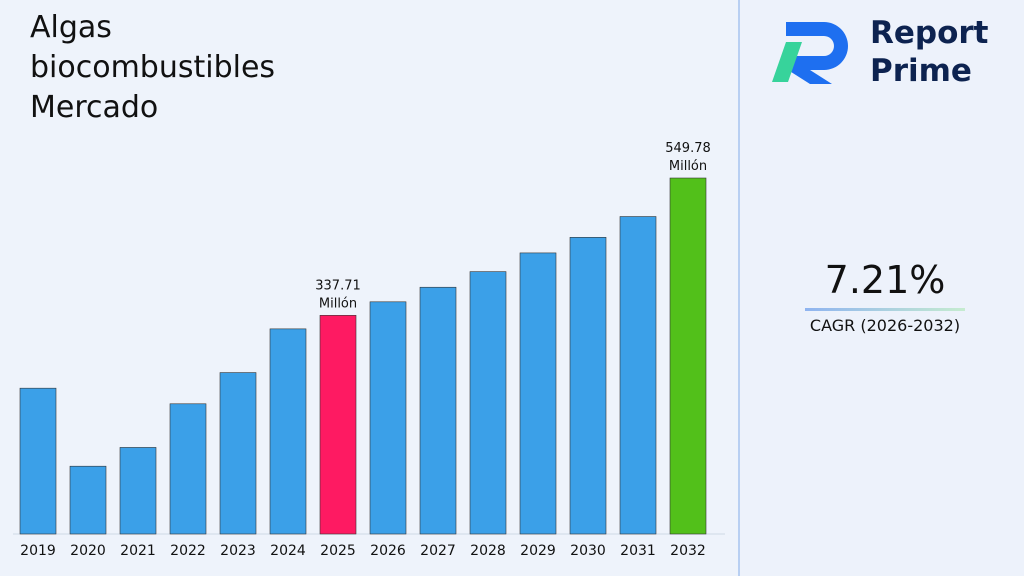 This screenshot has height=576, width=1024. What do you see at coordinates (388, 551) in the screenshot?
I see `x-tick-label: 2026` at bounding box center [388, 551].